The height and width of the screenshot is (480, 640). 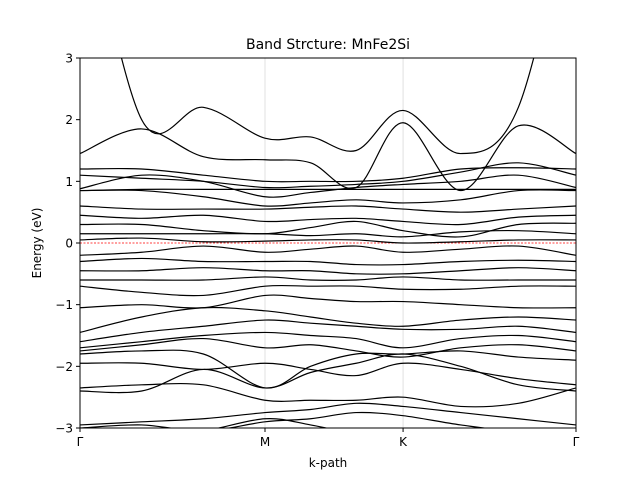 What do you see at coordinates (69, 120) in the screenshot?
I see `y-tick-label: 2` at bounding box center [69, 120].